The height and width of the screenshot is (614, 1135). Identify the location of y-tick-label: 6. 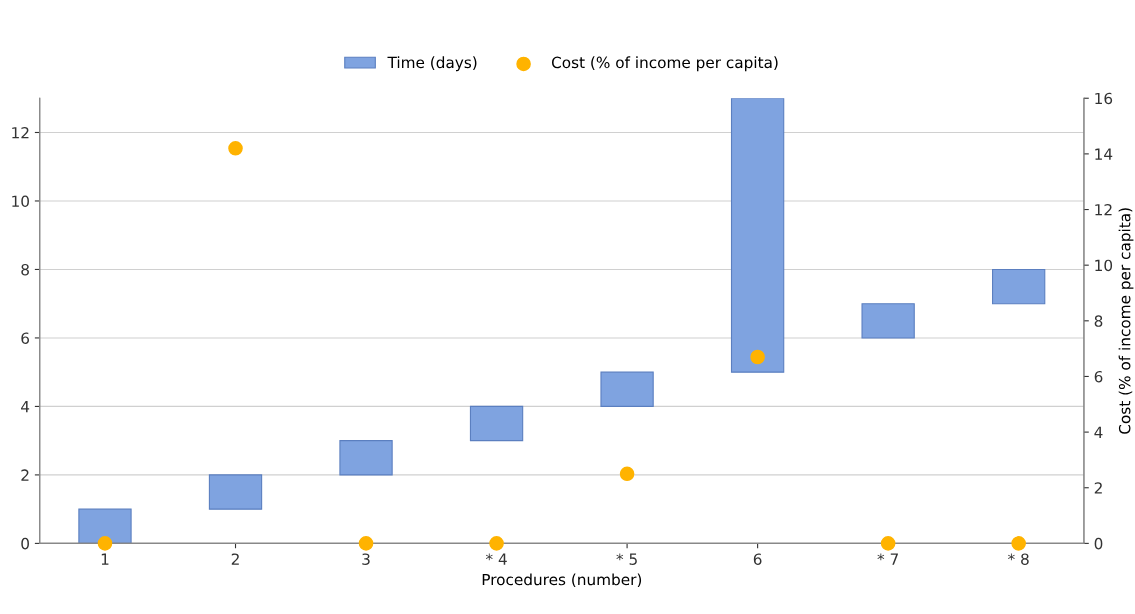
(25, 338).